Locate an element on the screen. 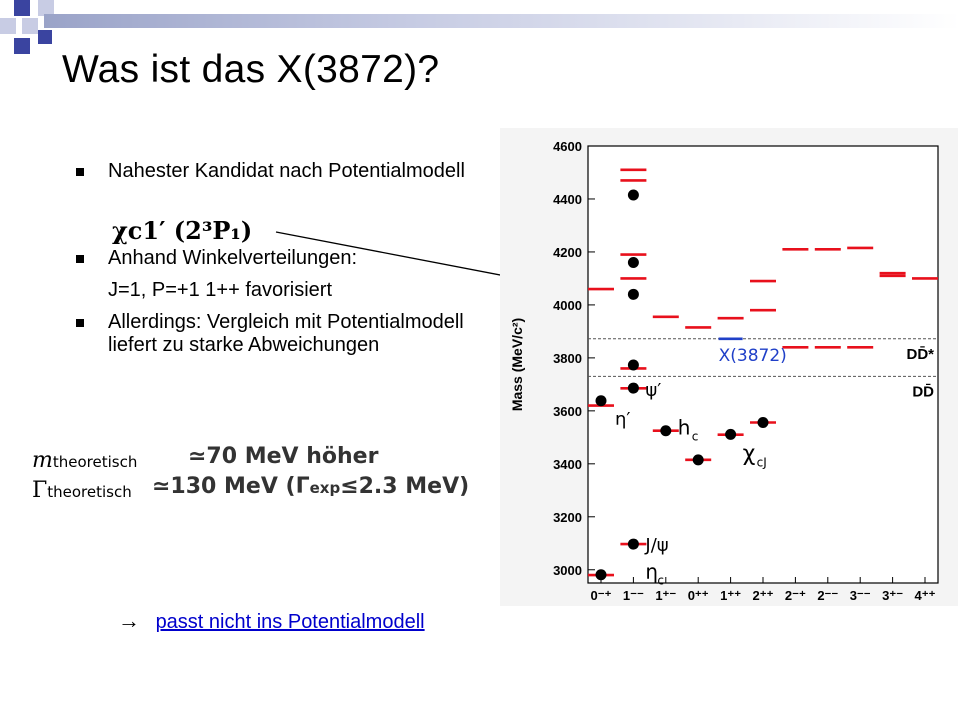 Image resolution: width=960 pixels, height=720 pixels. conclusion: → passt nicht ins Potentialmodell is located at coordinates (271, 621).